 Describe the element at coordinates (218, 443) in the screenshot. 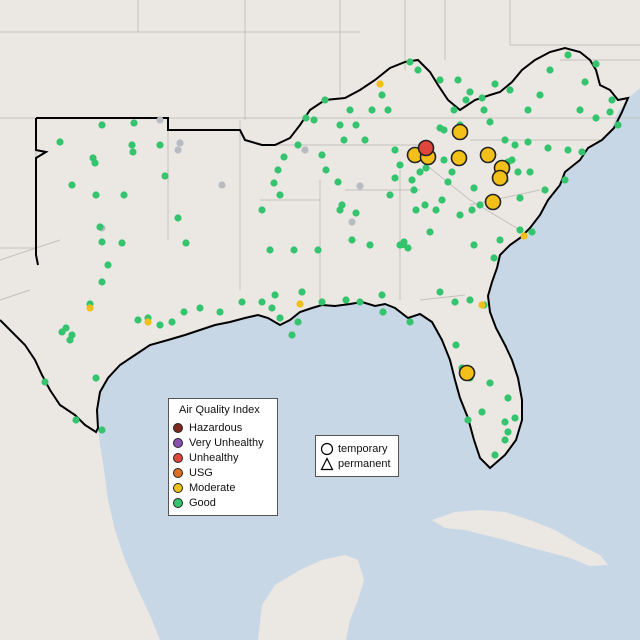

I see `legend-item-very-unhealthy: Very Unhealthy` at that location.